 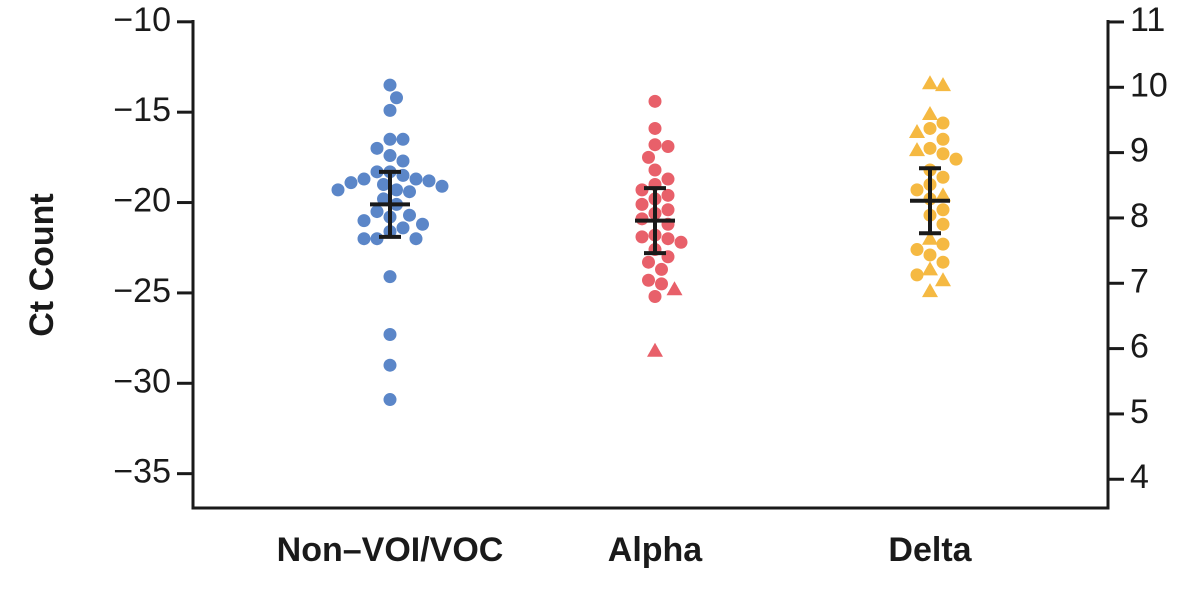 I want to click on y-tick-label: −30, so click(x=142, y=381).